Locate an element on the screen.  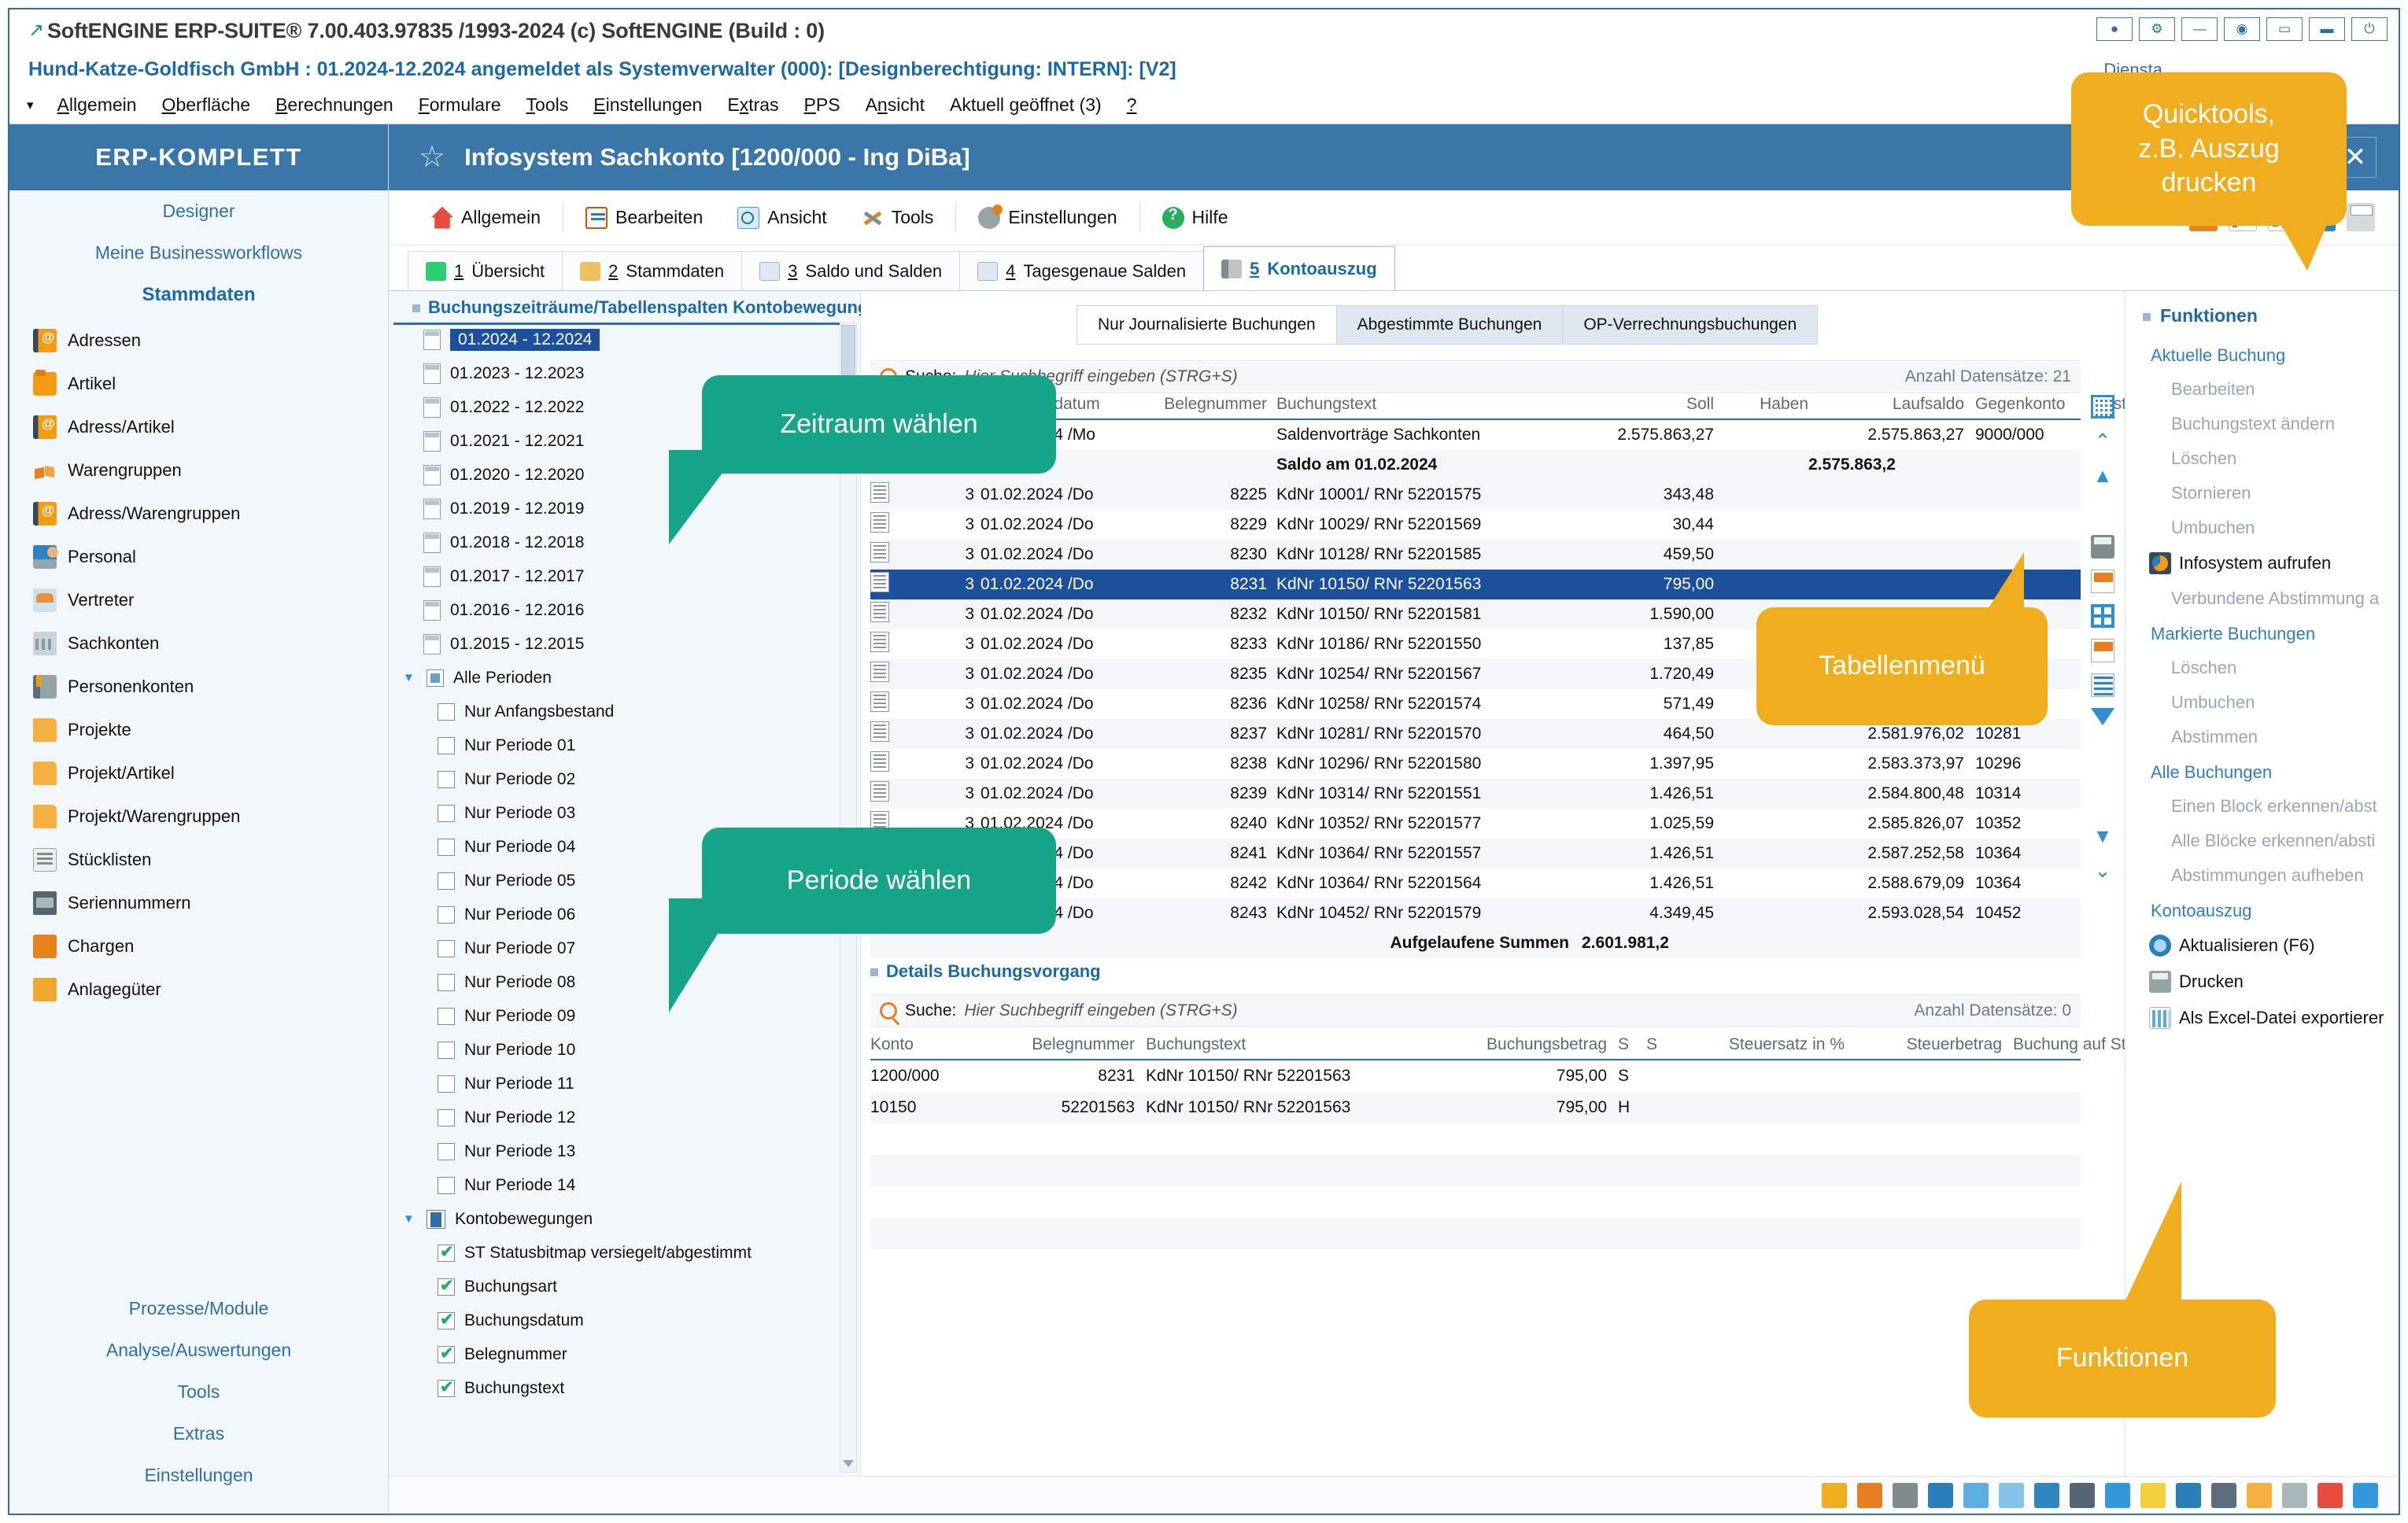
warning-icon is located at coordinates (1869, 1495).